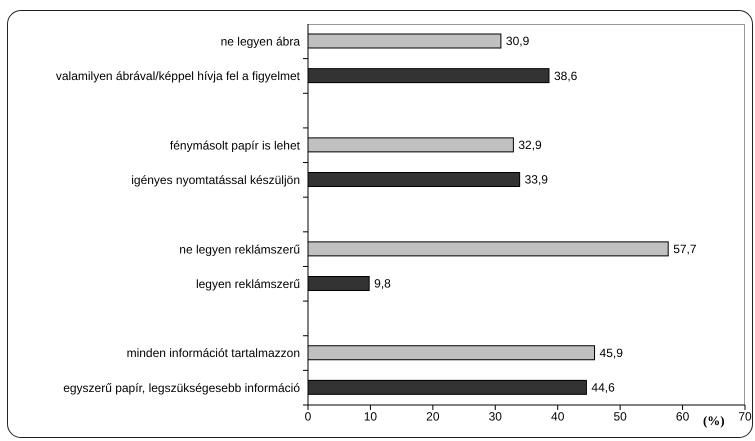  I want to click on y-tick-label: minden információt tartalmazzon, so click(213, 353).